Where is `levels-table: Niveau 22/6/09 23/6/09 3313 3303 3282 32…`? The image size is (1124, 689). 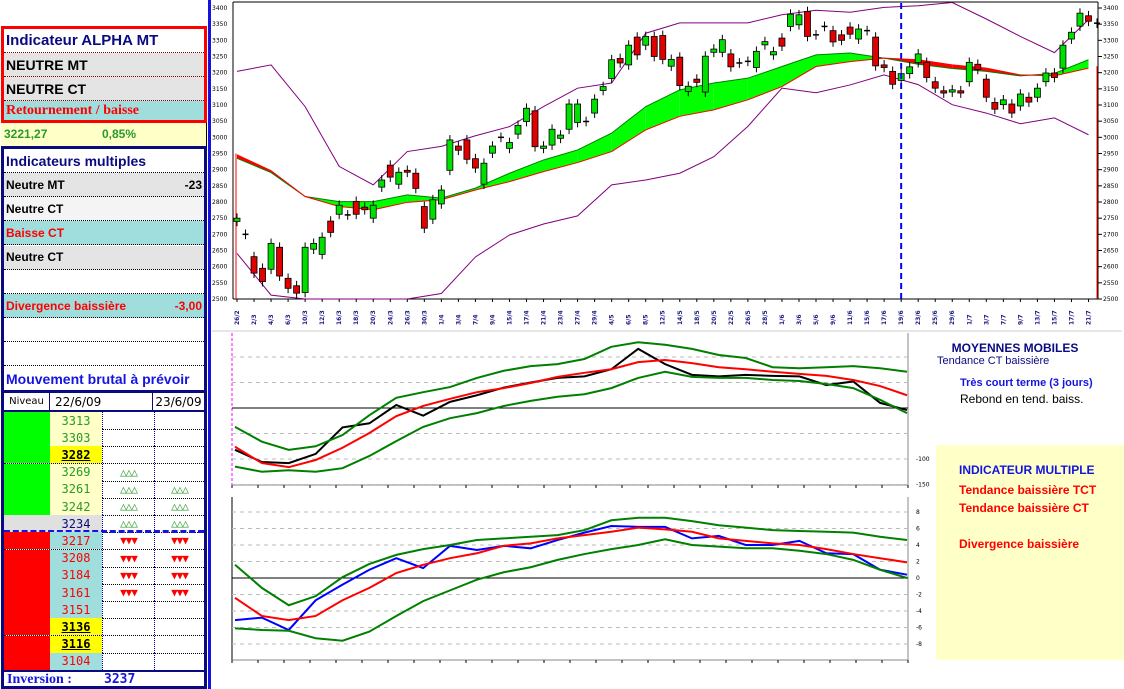 levels-table: Niveau 22/6/09 23/6/09 3313 3303 3282 32… is located at coordinates (104, 539).